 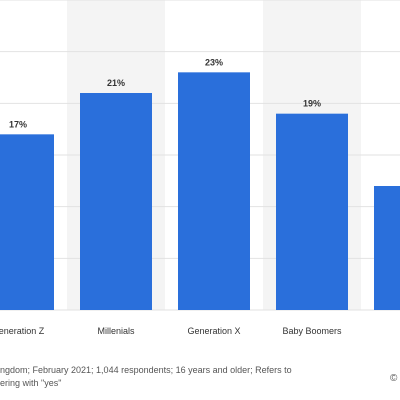 I want to click on category-label: Baby Boomers, so click(x=312, y=331).